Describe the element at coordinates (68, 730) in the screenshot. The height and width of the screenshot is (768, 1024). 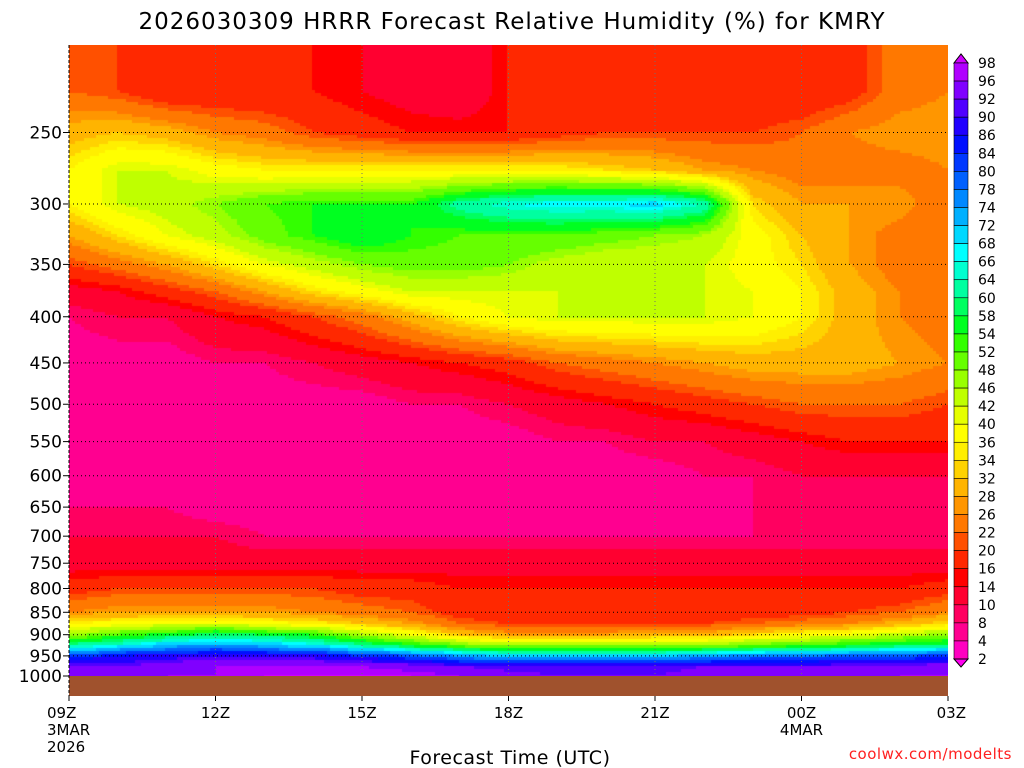
I see `x-tick-label: 3MAR` at that location.